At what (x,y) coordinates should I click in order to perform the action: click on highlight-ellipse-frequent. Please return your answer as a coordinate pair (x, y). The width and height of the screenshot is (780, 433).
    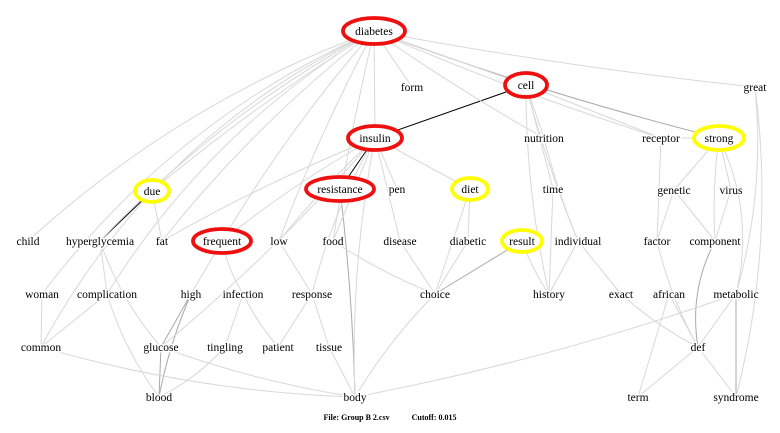
    Looking at the image, I should click on (222, 241).